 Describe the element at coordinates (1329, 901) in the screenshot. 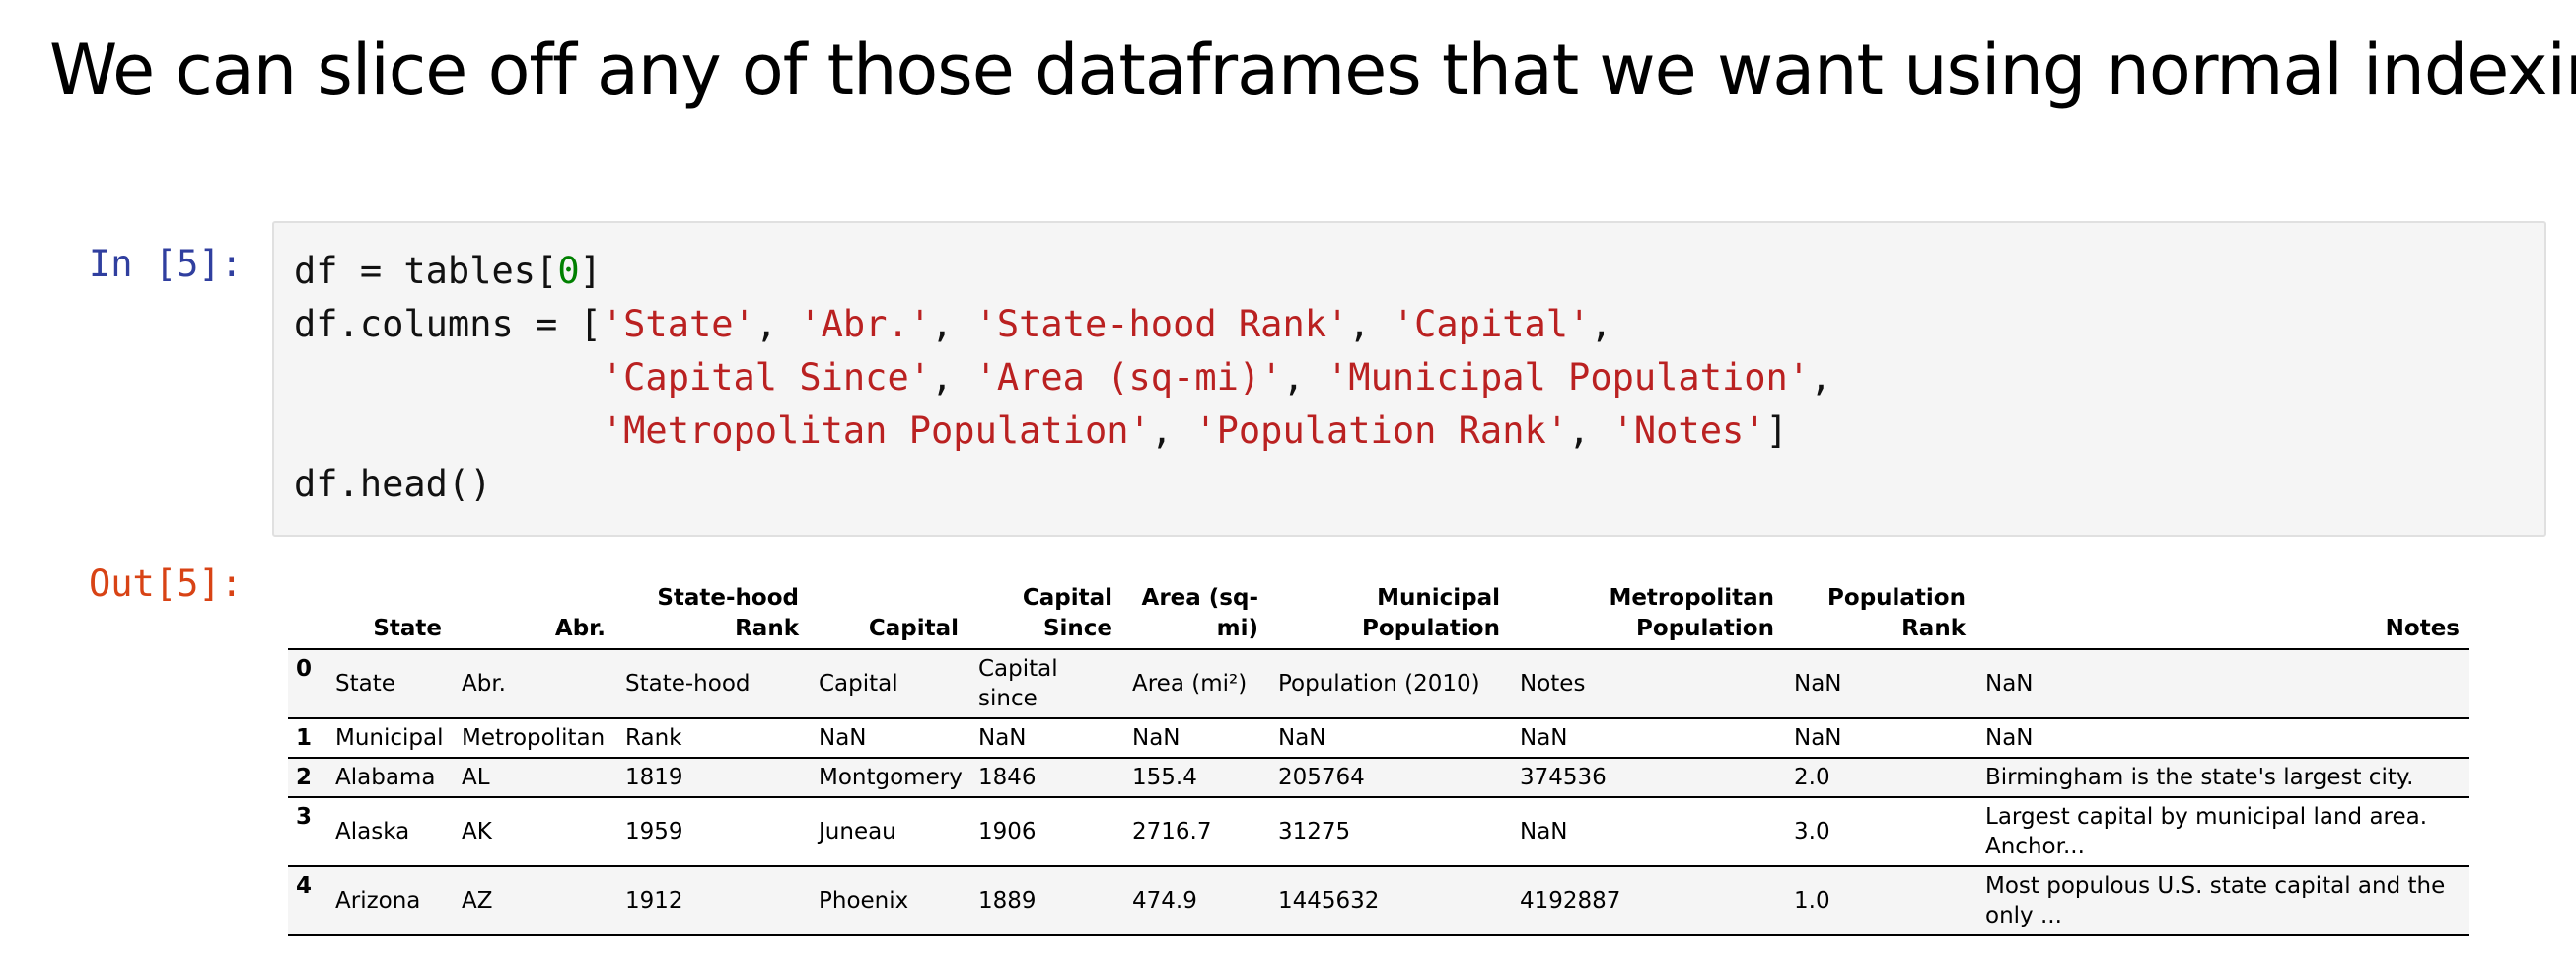

I see `table-cell: 1445632` at that location.